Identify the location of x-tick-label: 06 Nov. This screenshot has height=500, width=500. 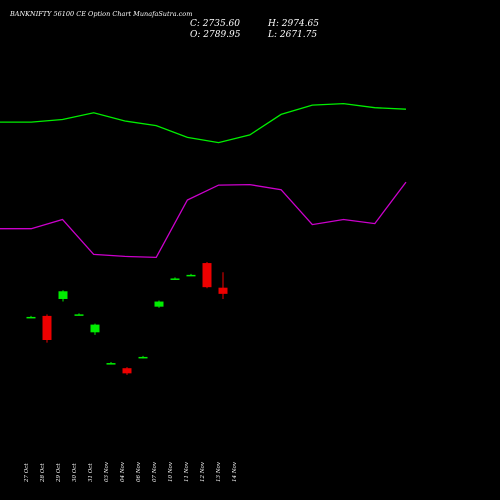
(139, 471).